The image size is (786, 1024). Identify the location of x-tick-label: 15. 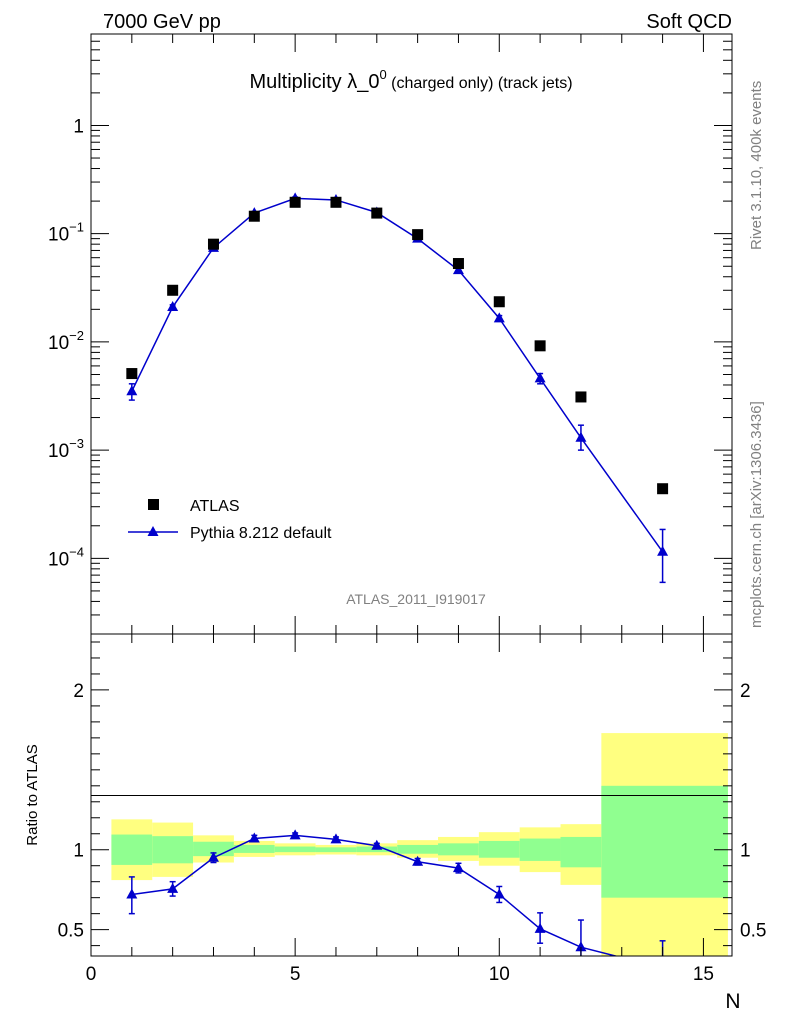
(703, 974).